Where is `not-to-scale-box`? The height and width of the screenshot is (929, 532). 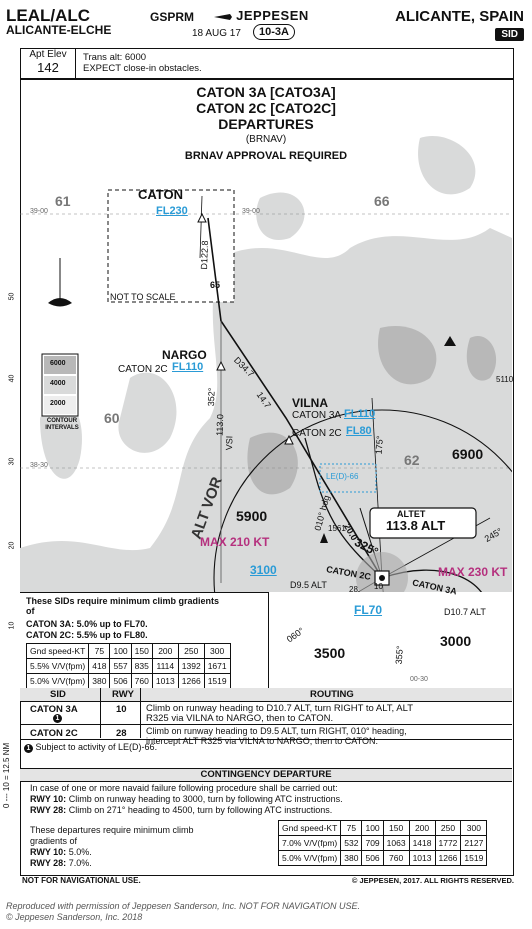
not-to-scale-box is located at coordinates (171, 246).